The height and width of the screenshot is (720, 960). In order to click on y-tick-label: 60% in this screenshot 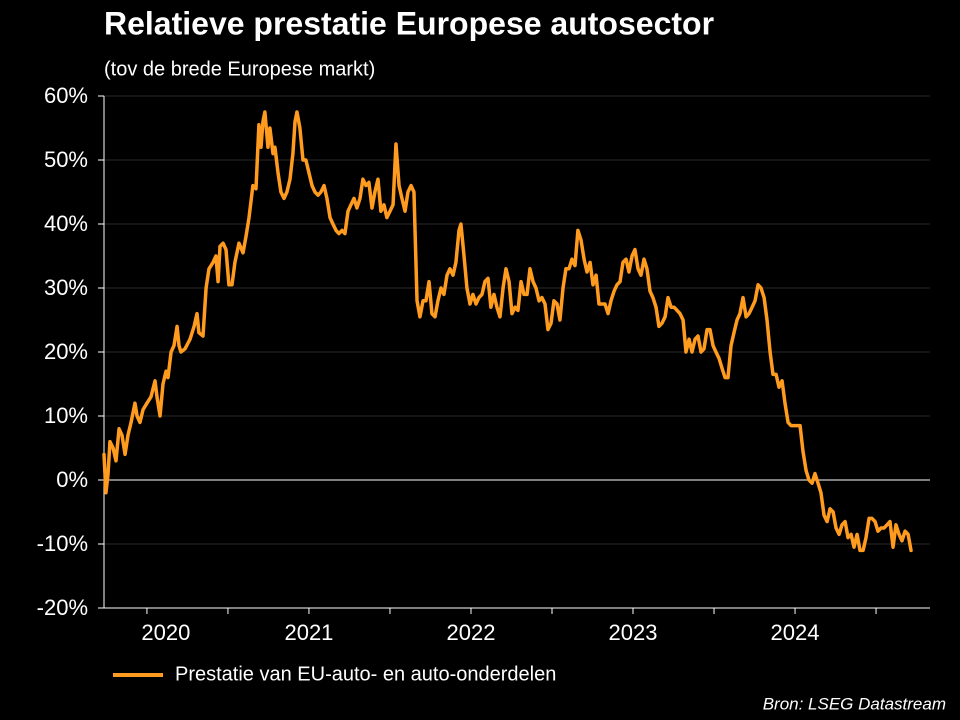, I will do `click(66, 95)`.